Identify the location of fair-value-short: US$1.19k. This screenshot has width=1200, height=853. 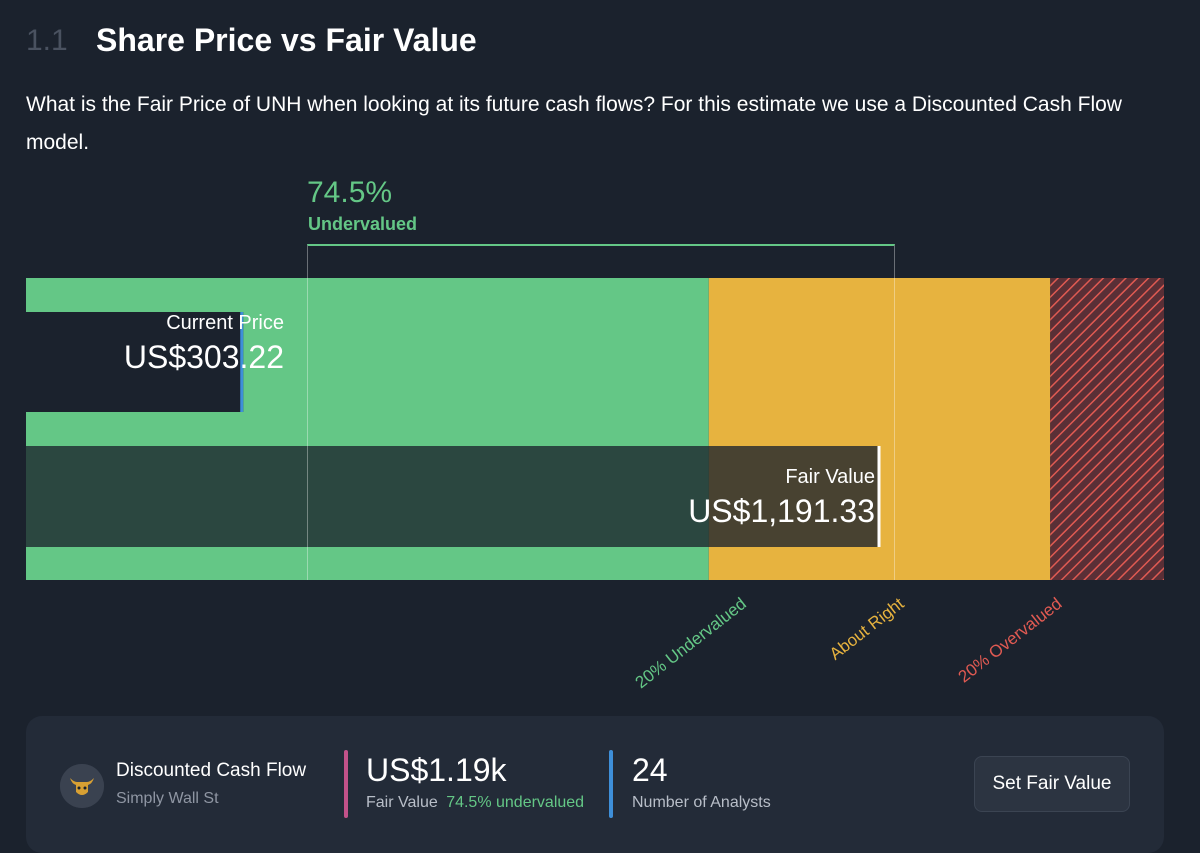
(436, 770).